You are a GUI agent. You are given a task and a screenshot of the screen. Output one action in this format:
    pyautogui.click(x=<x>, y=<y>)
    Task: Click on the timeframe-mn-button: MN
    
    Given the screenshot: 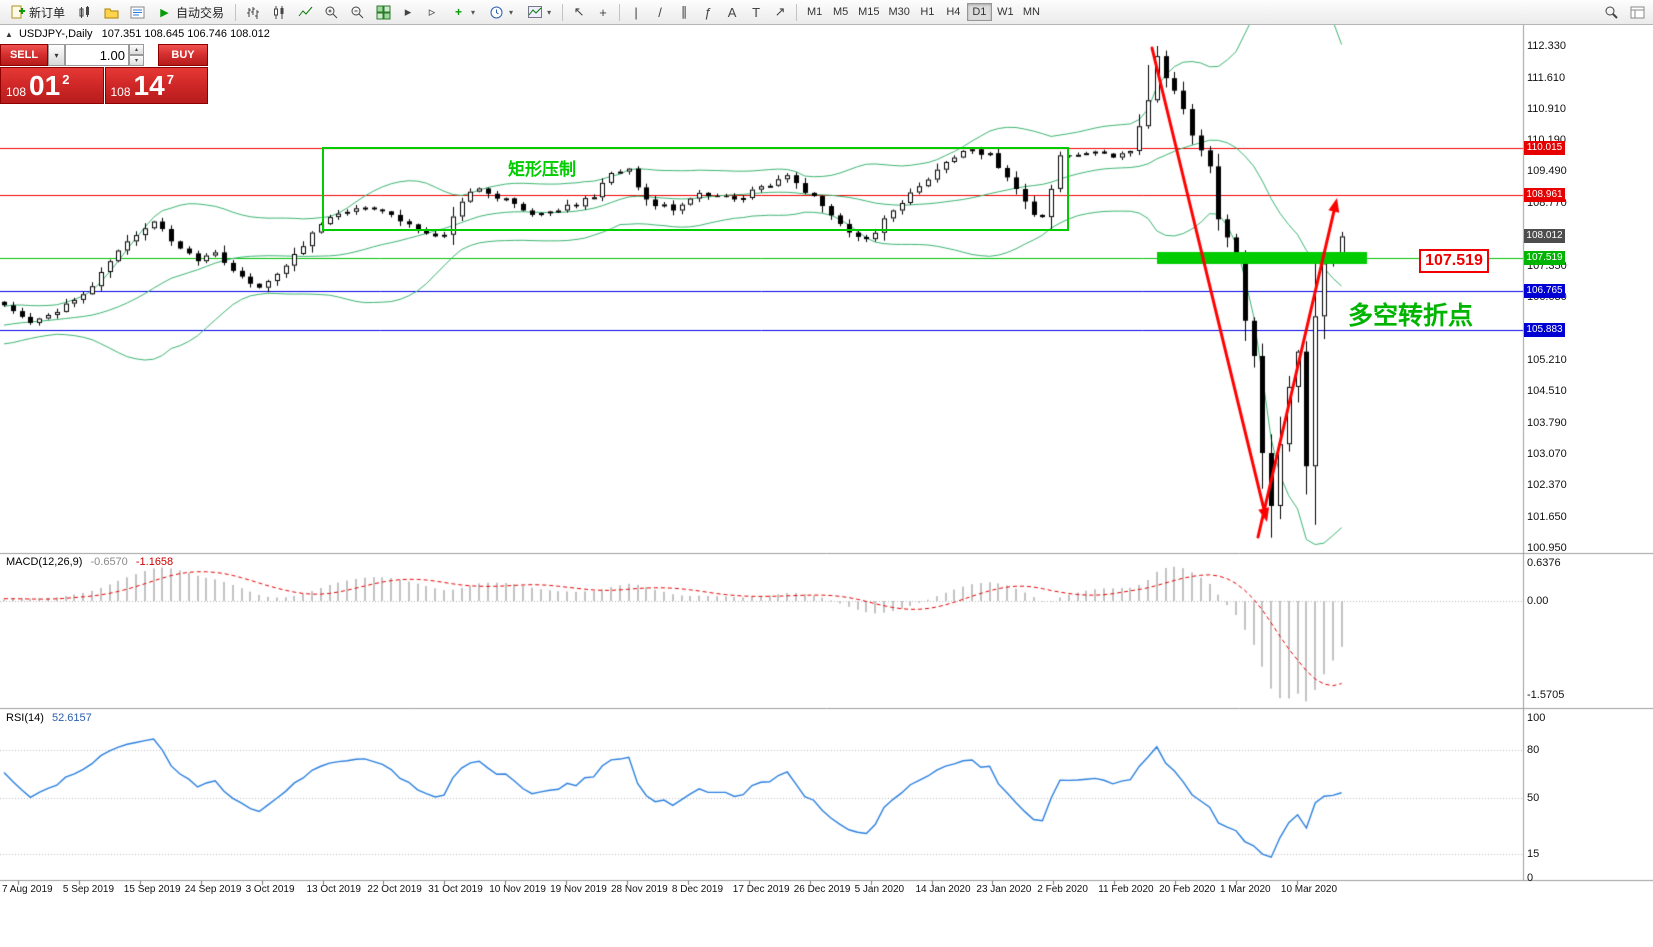 What is the action you would take?
    pyautogui.click(x=1031, y=12)
    